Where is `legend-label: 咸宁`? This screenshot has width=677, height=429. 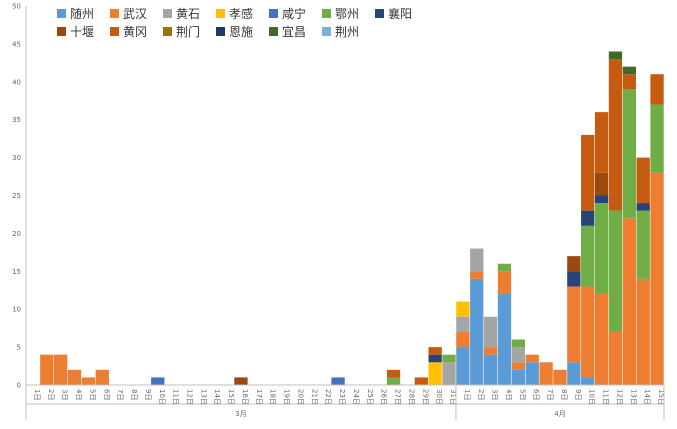
legend-label: 咸宁 is located at coordinates (294, 13).